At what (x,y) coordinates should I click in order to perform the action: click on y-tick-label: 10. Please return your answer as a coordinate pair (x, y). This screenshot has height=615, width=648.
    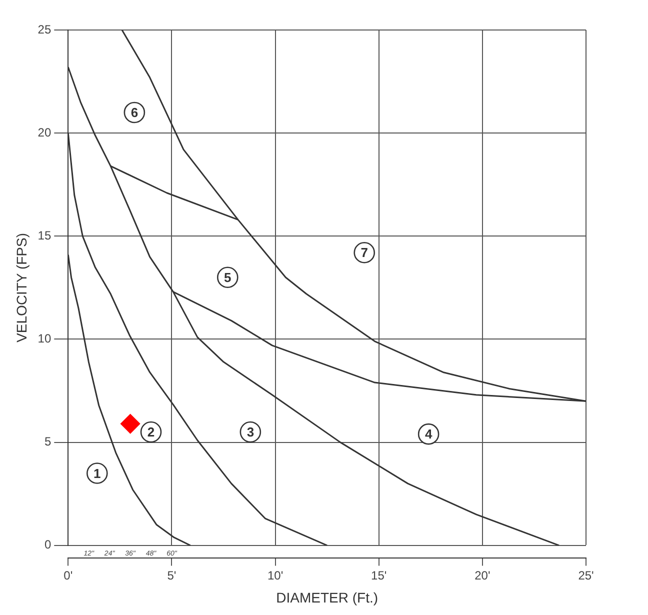
    Looking at the image, I should click on (45, 339).